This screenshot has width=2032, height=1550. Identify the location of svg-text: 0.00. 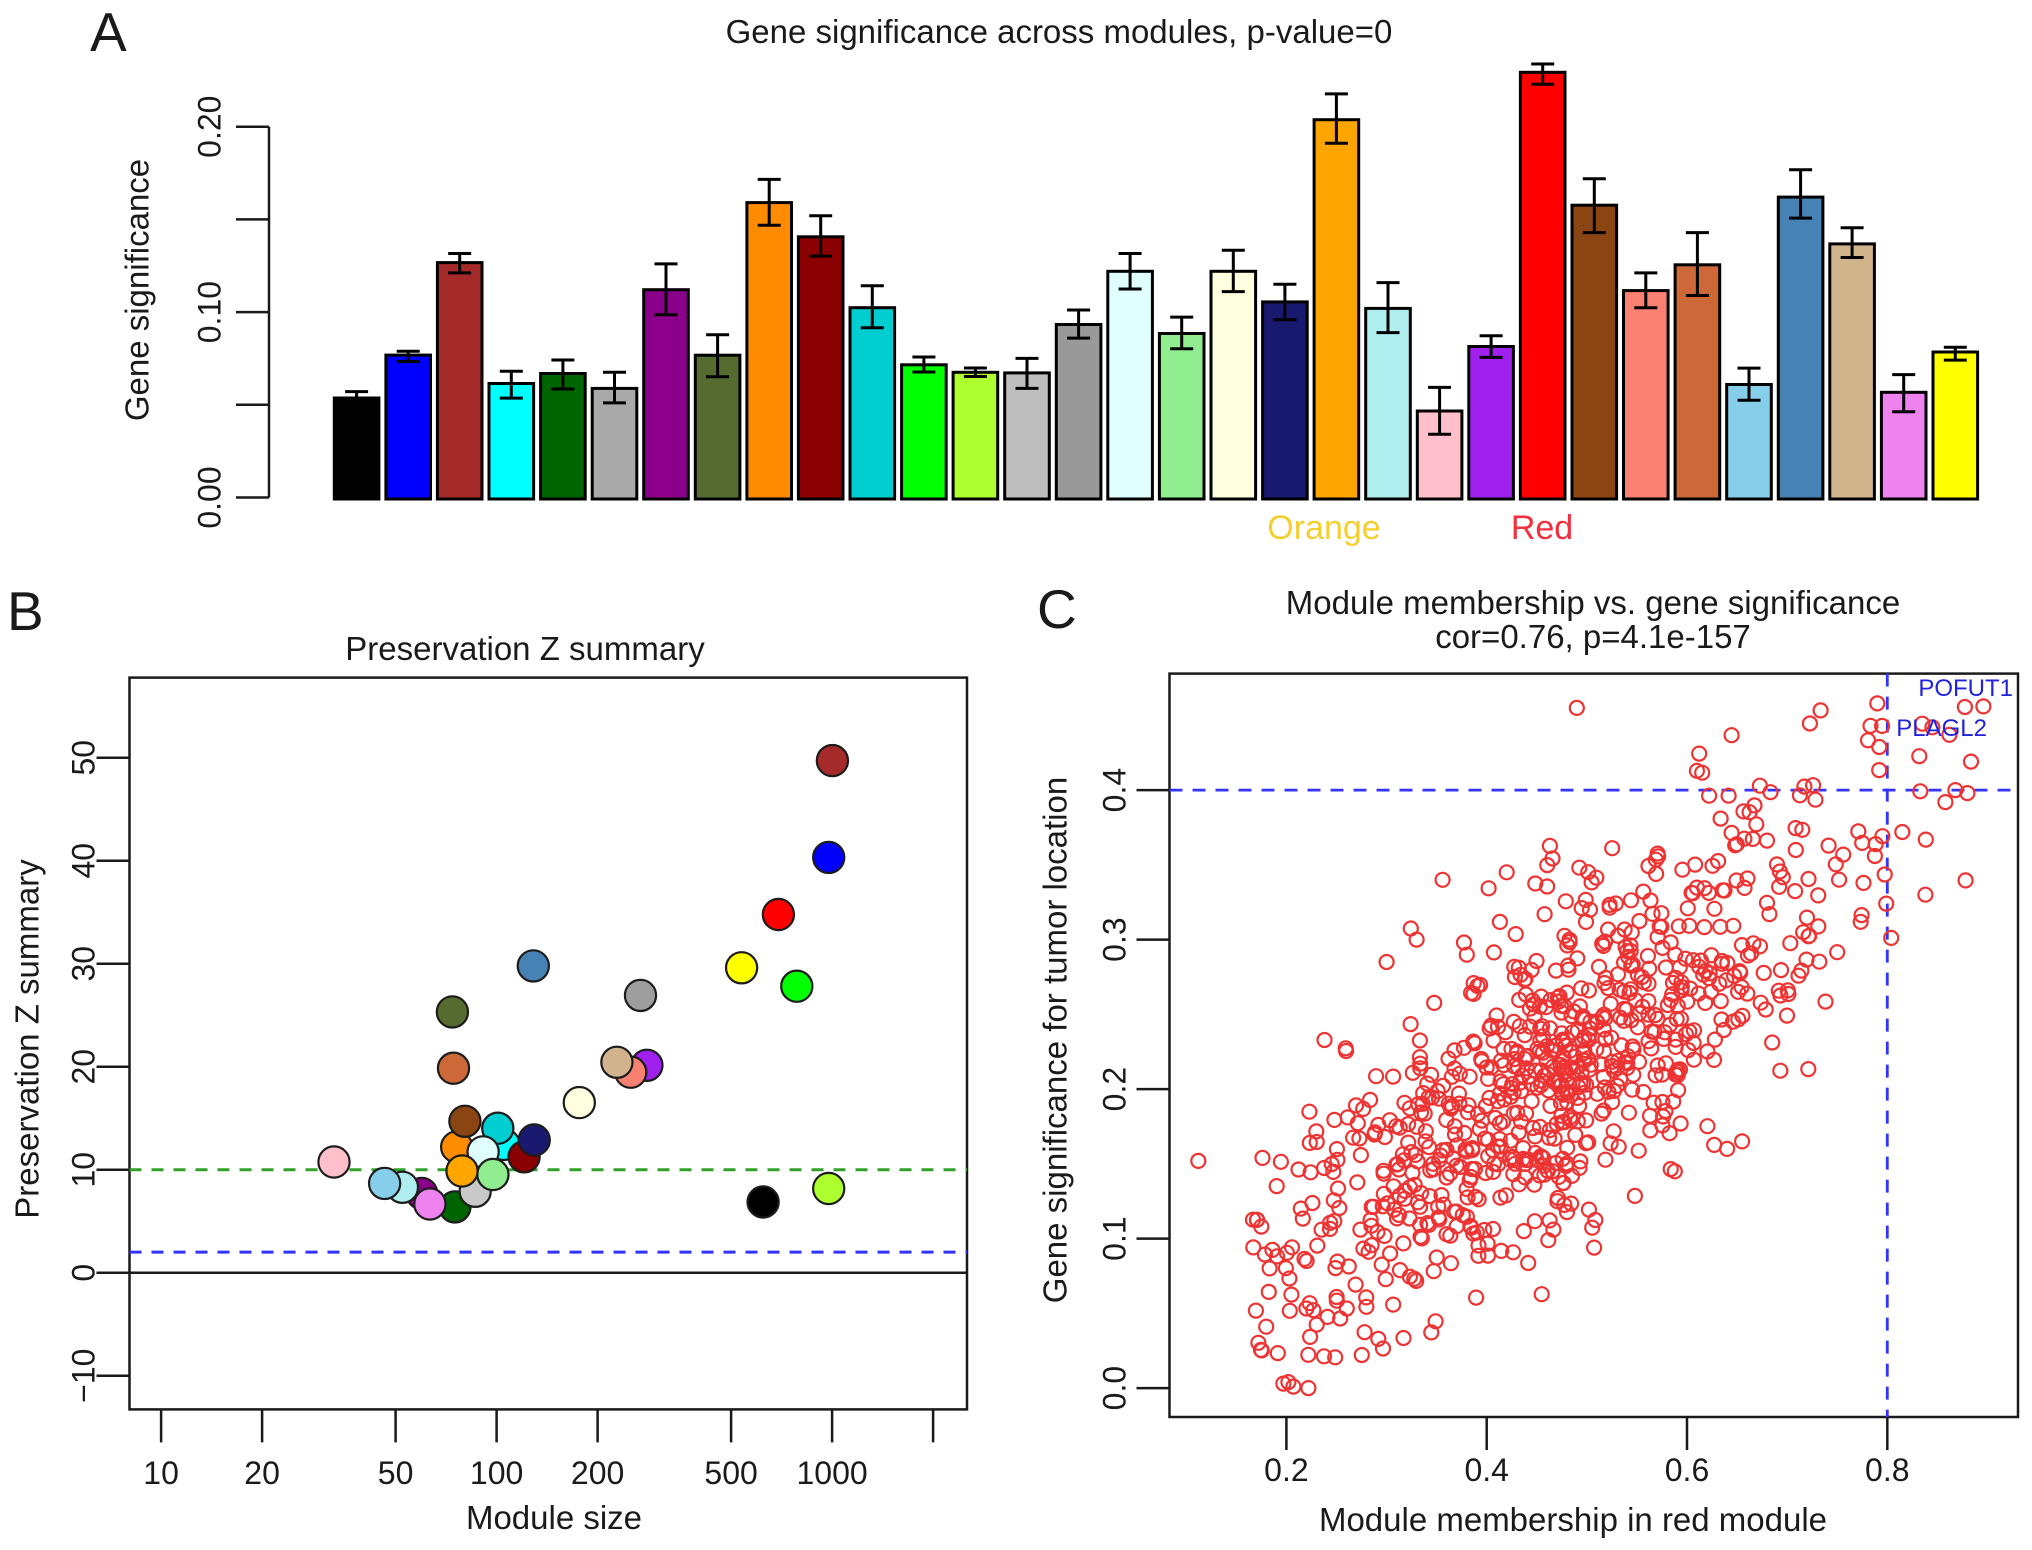
(209, 497).